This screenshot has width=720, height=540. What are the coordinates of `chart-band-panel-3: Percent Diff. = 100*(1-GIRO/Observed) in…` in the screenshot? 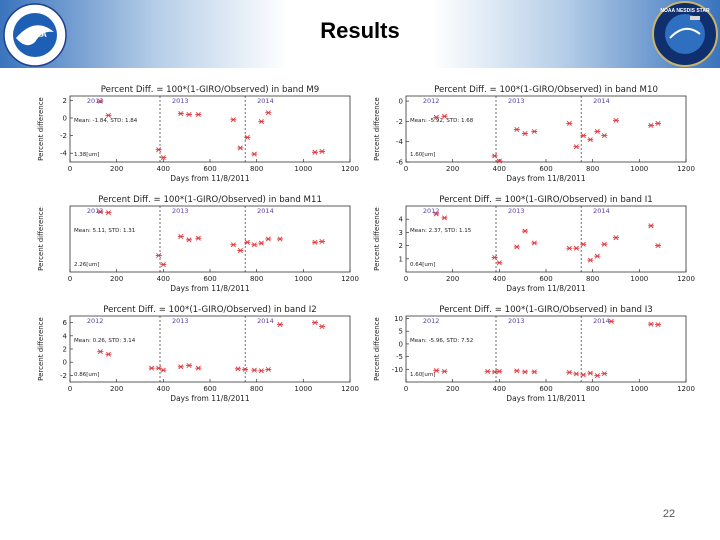 It's located at (198, 244).